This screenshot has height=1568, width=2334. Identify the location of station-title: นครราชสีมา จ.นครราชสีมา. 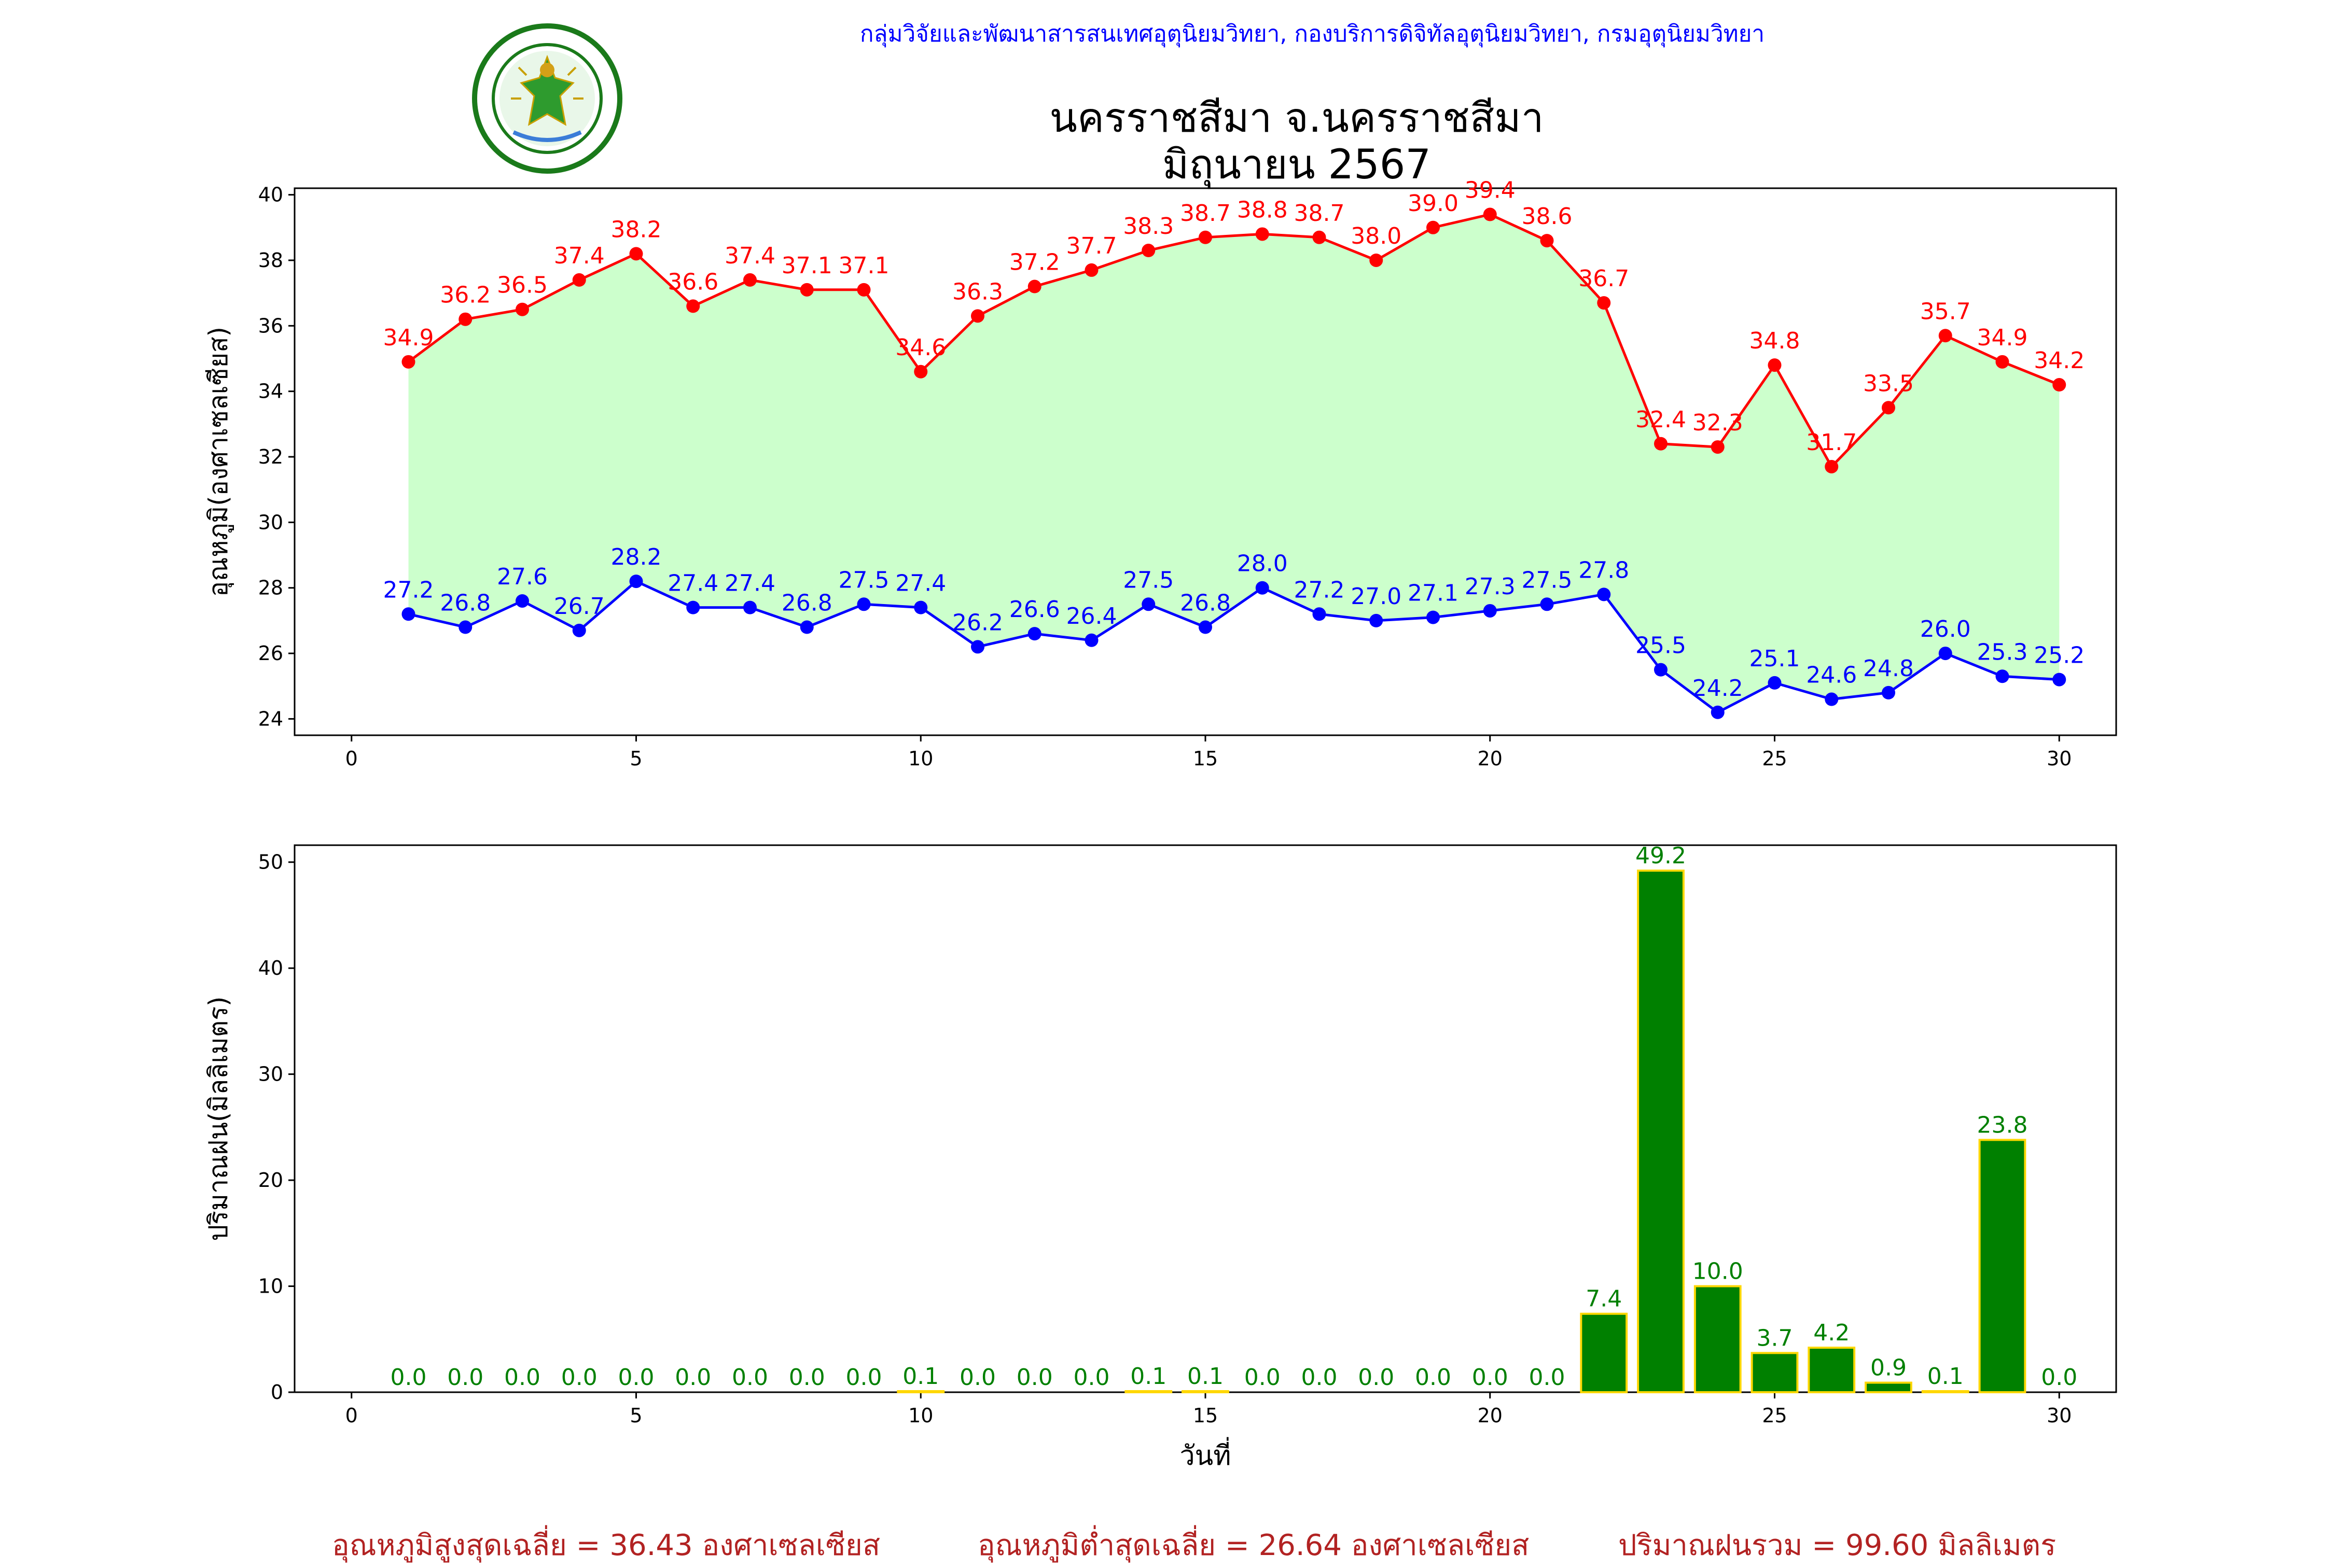
(1296, 118).